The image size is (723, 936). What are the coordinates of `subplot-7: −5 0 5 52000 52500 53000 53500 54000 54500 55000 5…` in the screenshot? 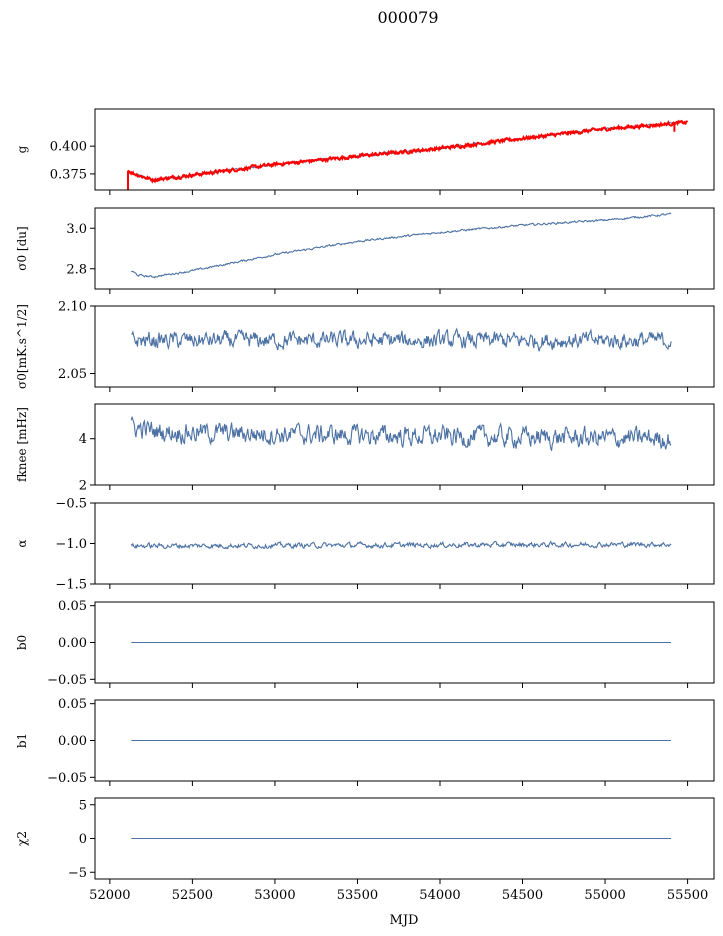 It's located at (365, 850).